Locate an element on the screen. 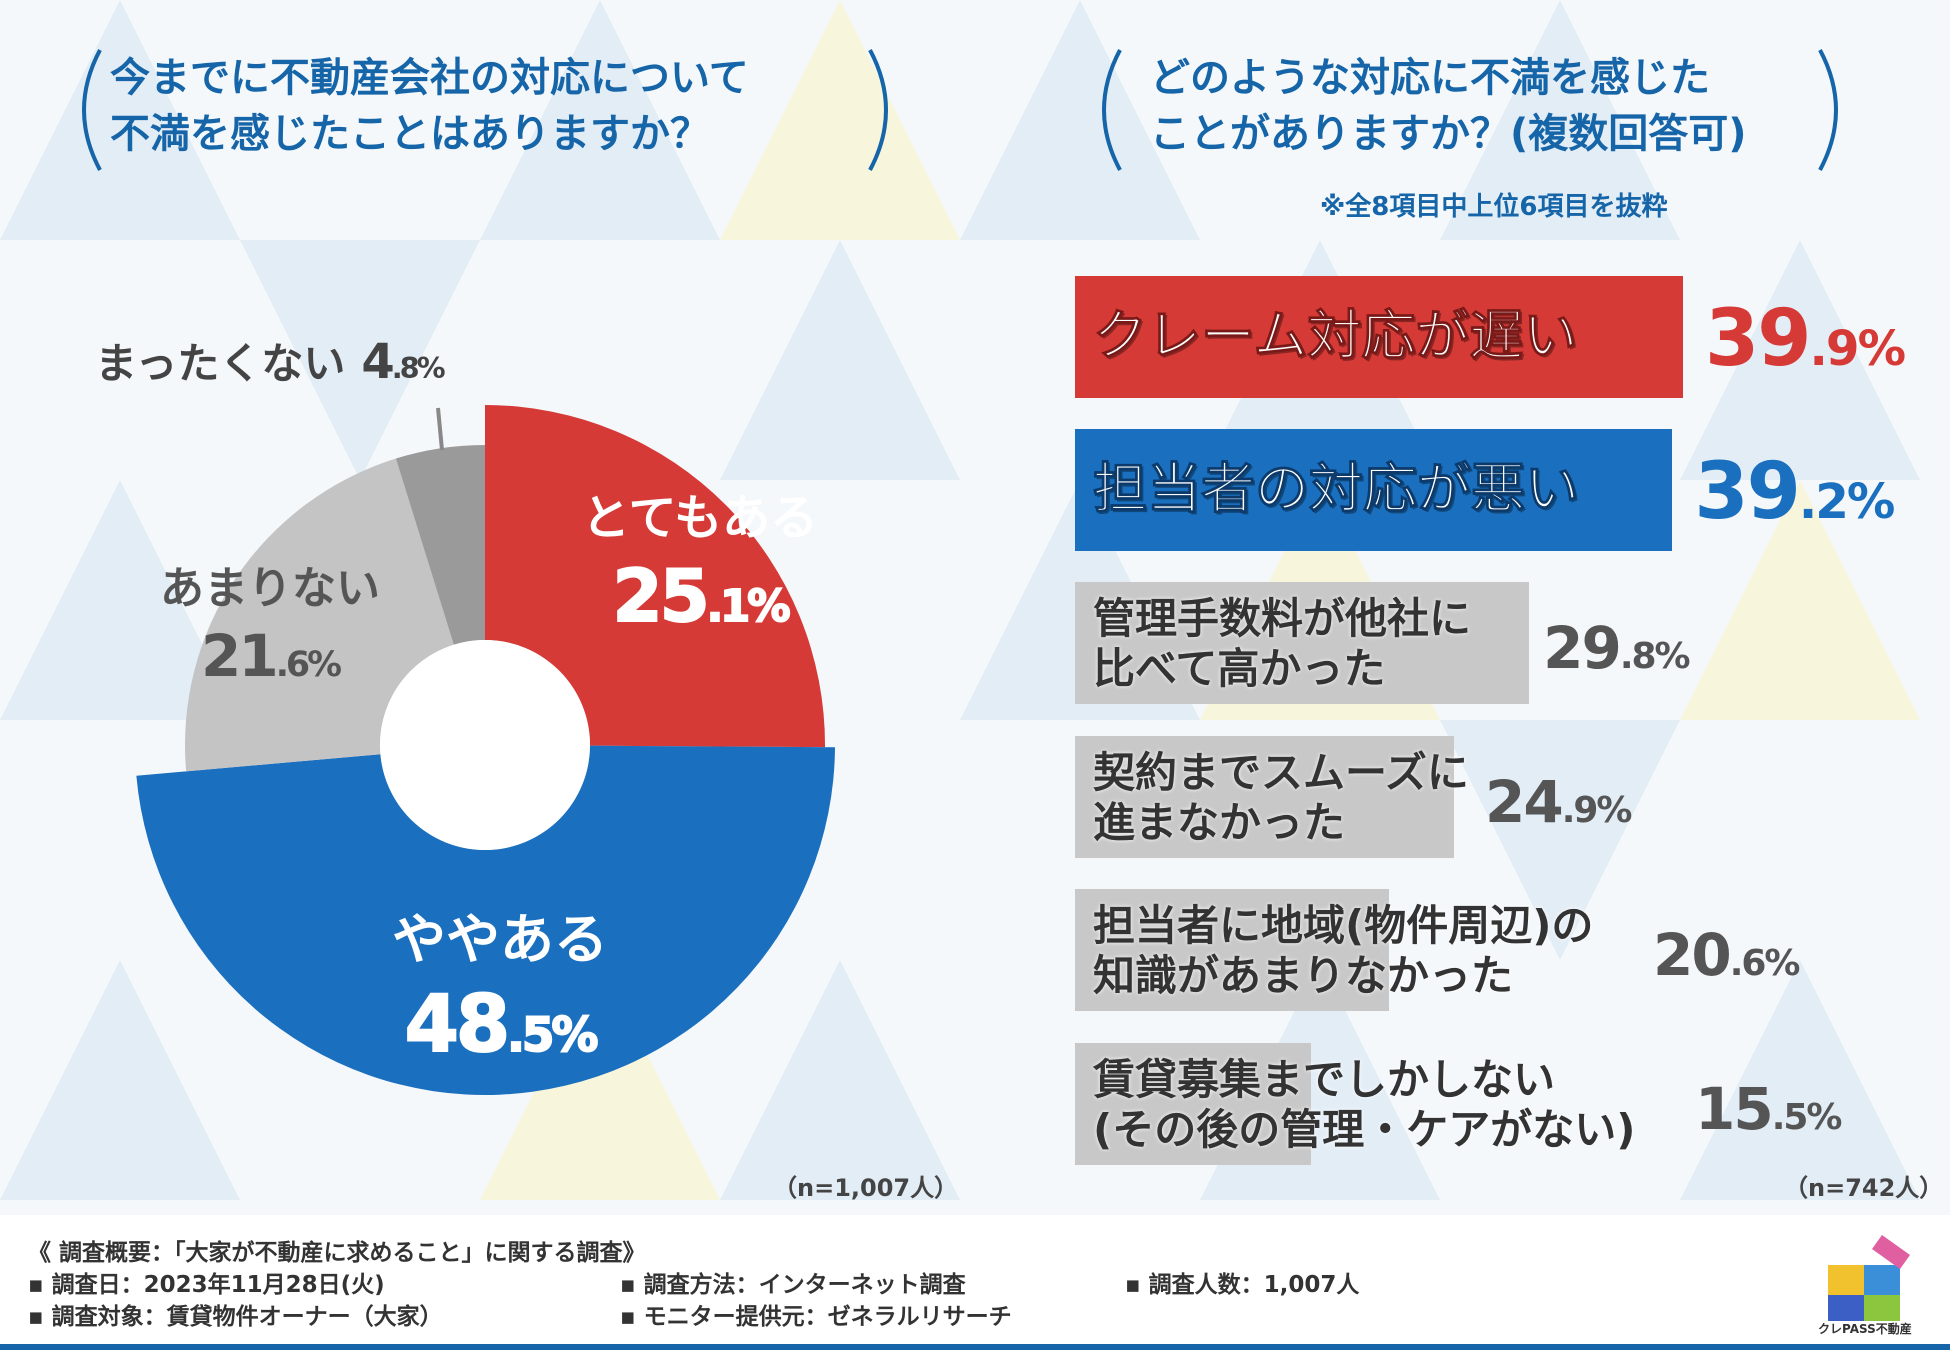  bar-label-line-1-0: 担当者の対応が悪い is located at coordinates (1336, 488).